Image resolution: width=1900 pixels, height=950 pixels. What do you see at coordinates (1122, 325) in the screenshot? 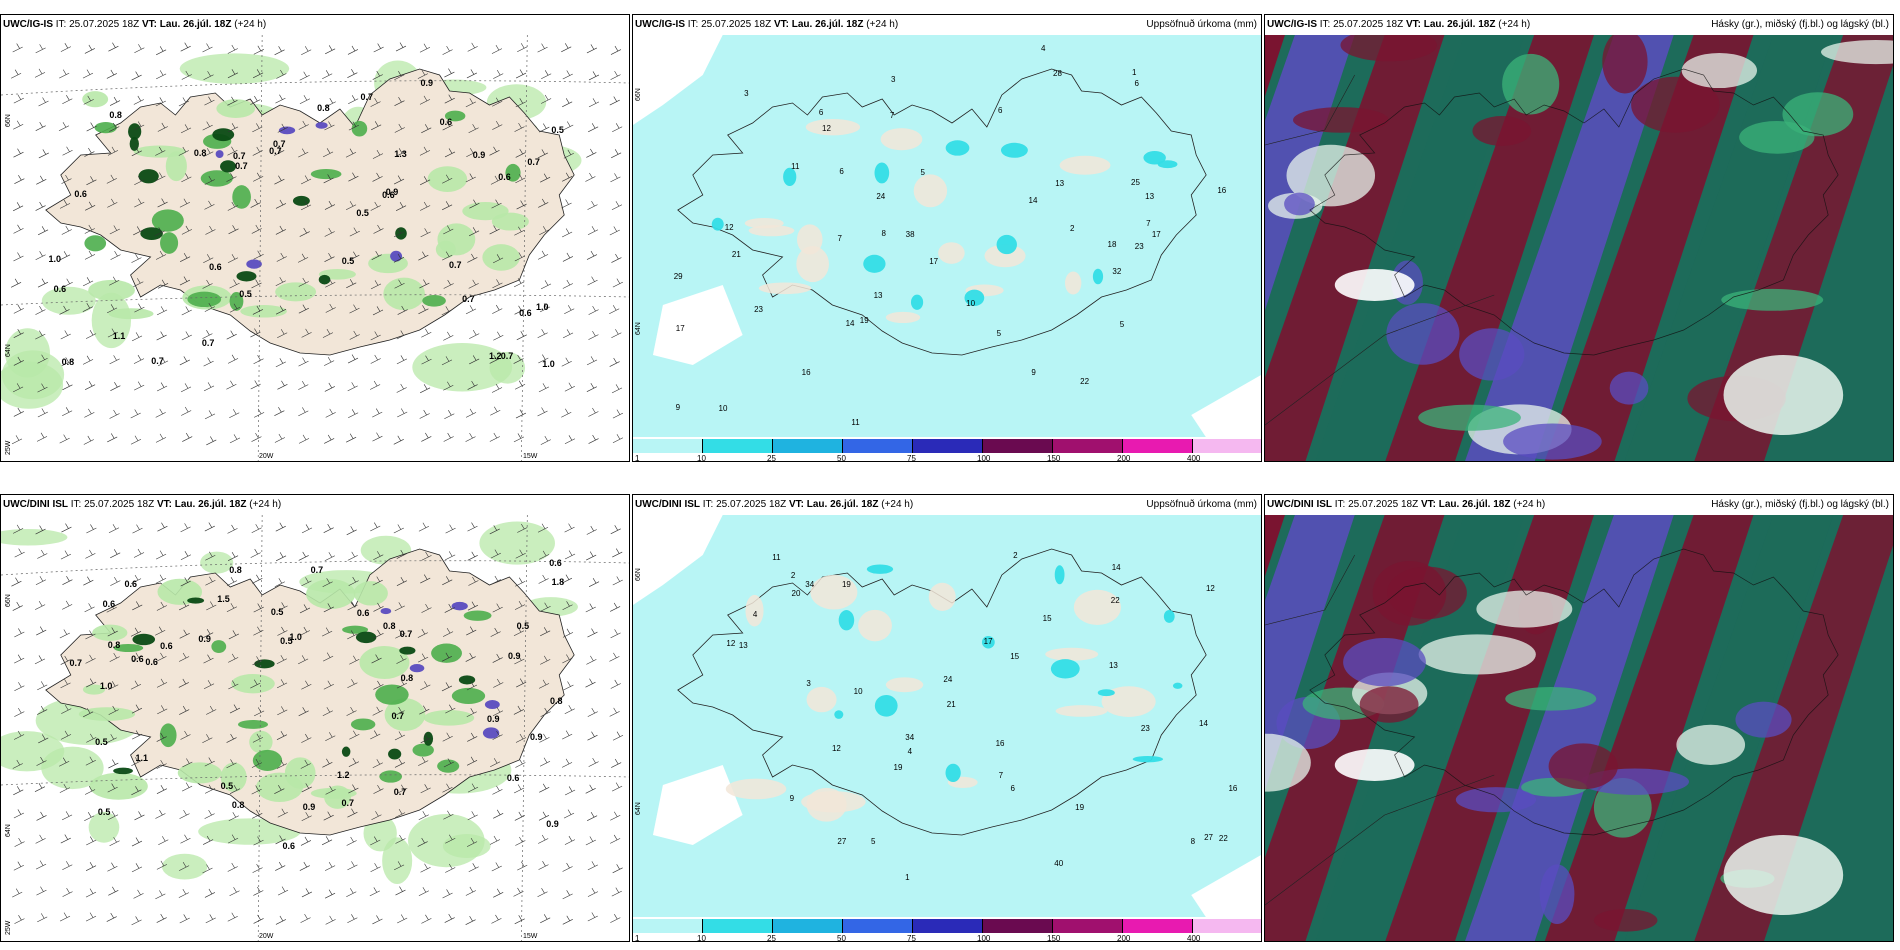
I see `precip-amount-label: 5` at bounding box center [1122, 325].